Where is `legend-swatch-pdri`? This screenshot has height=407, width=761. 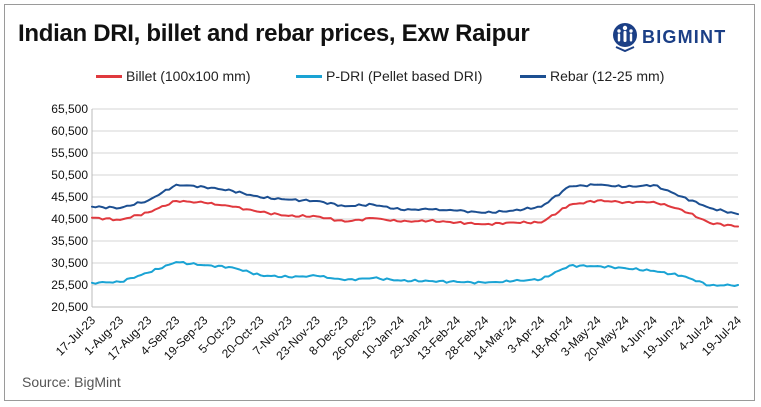
legend-swatch-pdri is located at coordinates (309, 76).